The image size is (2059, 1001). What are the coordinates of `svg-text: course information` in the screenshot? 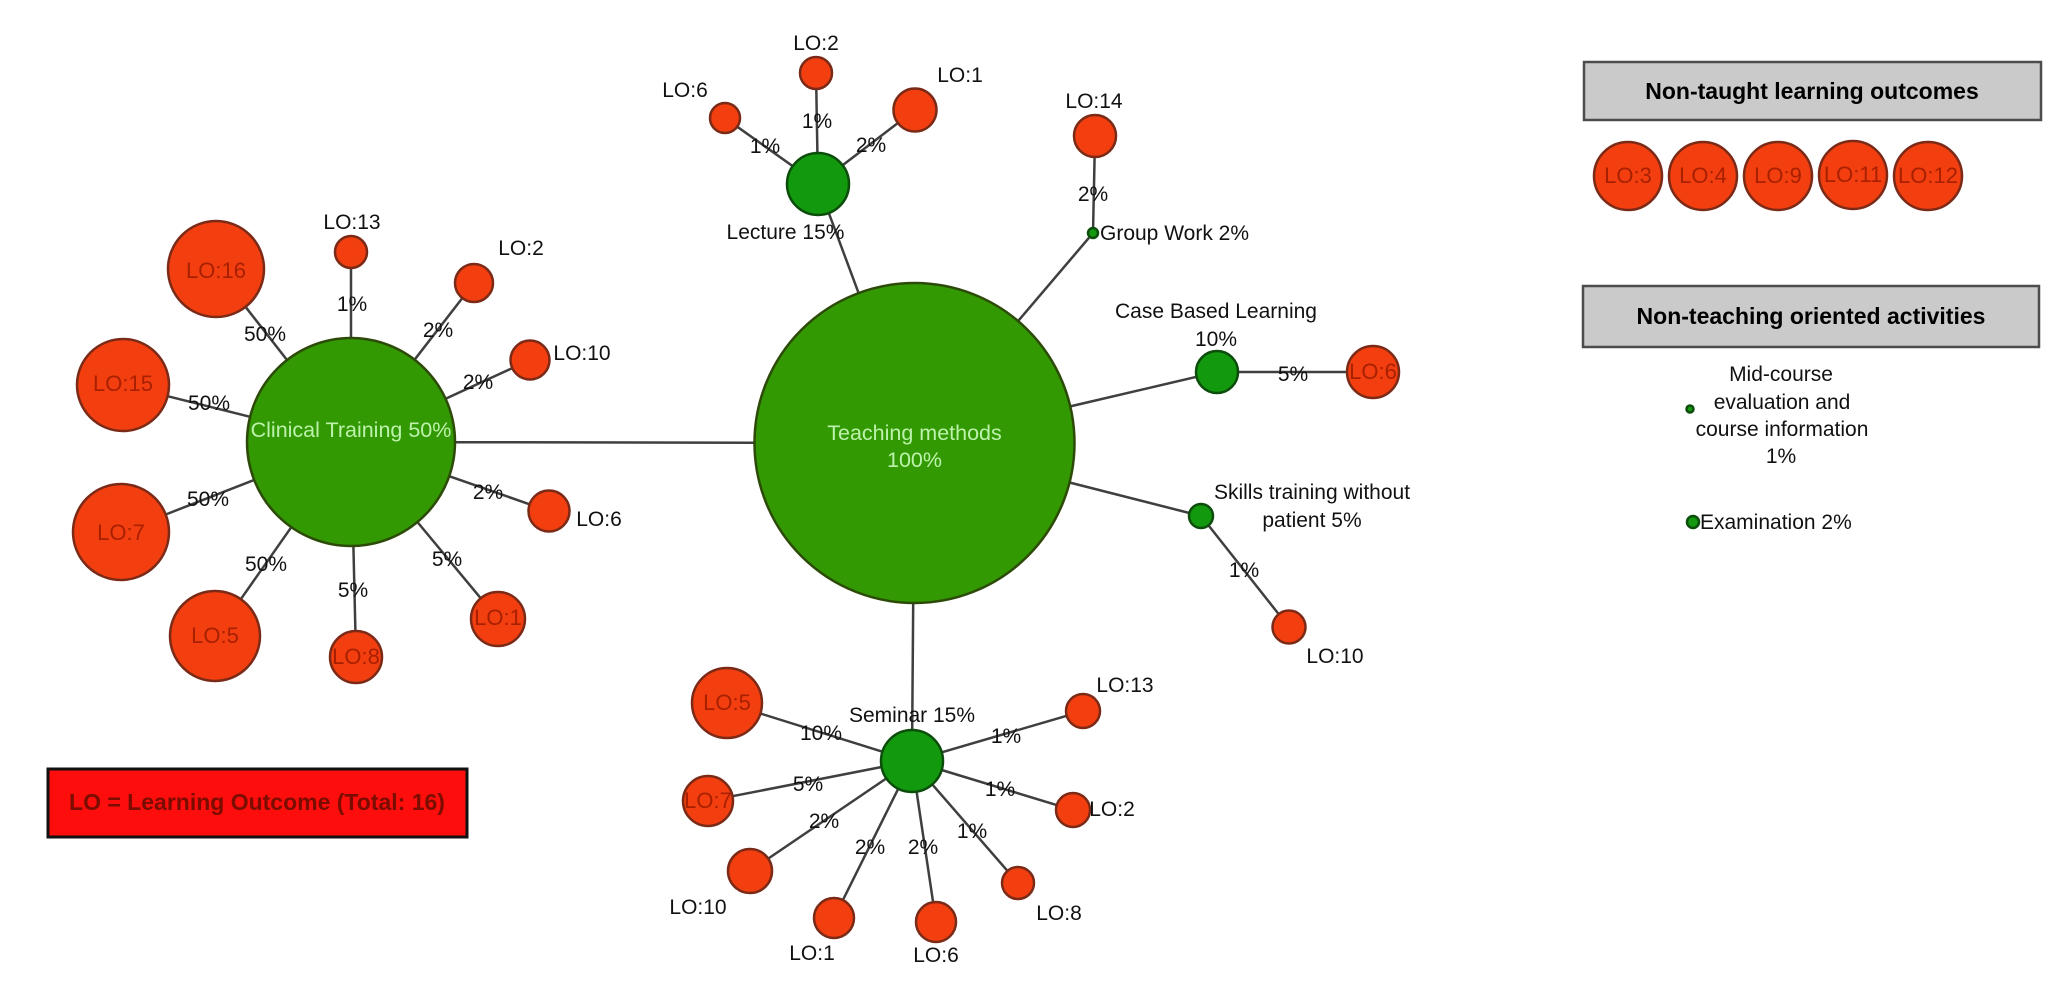 It's located at (1782, 429).